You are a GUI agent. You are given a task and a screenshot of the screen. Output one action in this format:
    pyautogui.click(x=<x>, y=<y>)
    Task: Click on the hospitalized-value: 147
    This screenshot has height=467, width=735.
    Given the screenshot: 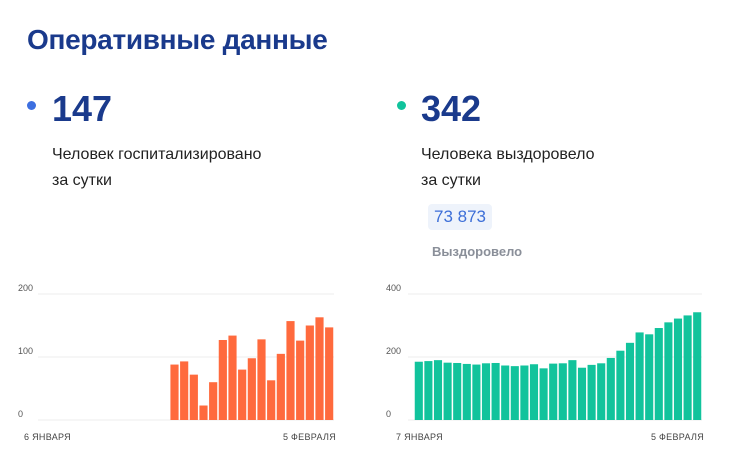 What is the action you would take?
    pyautogui.click(x=82, y=108)
    